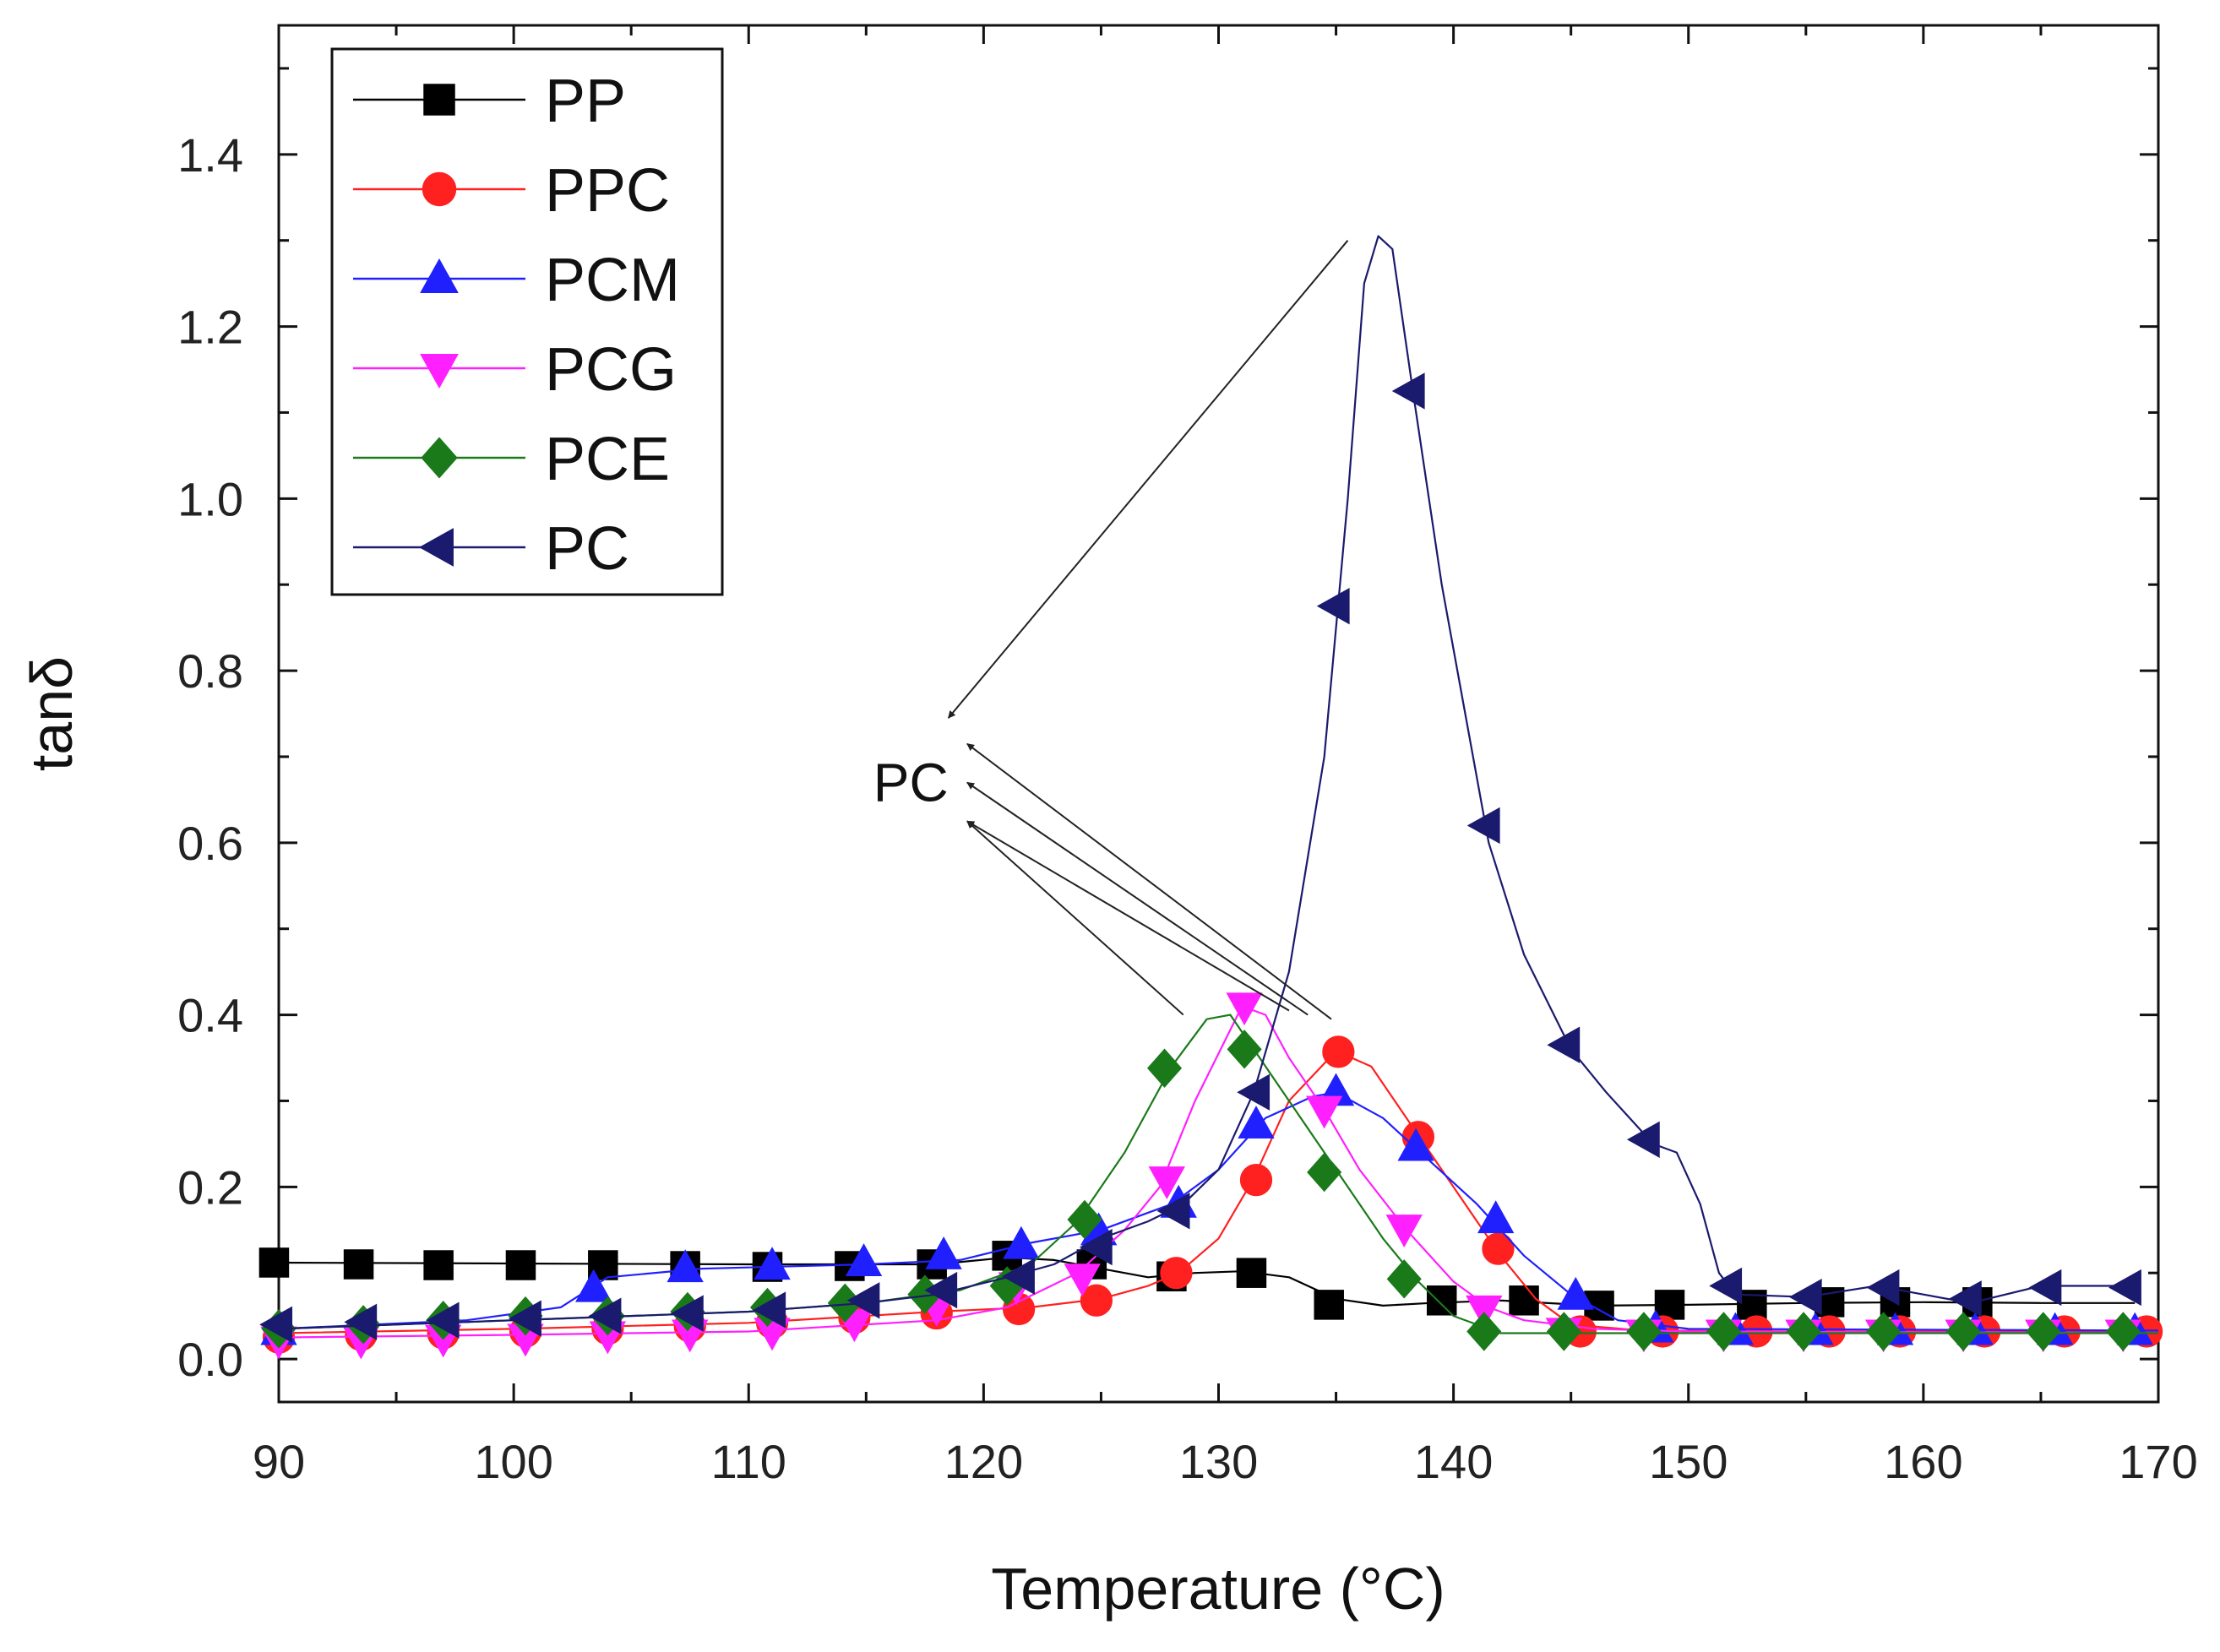 This screenshot has width=2220, height=1652. I want to click on legend-label-pcm: PCM, so click(612, 280).